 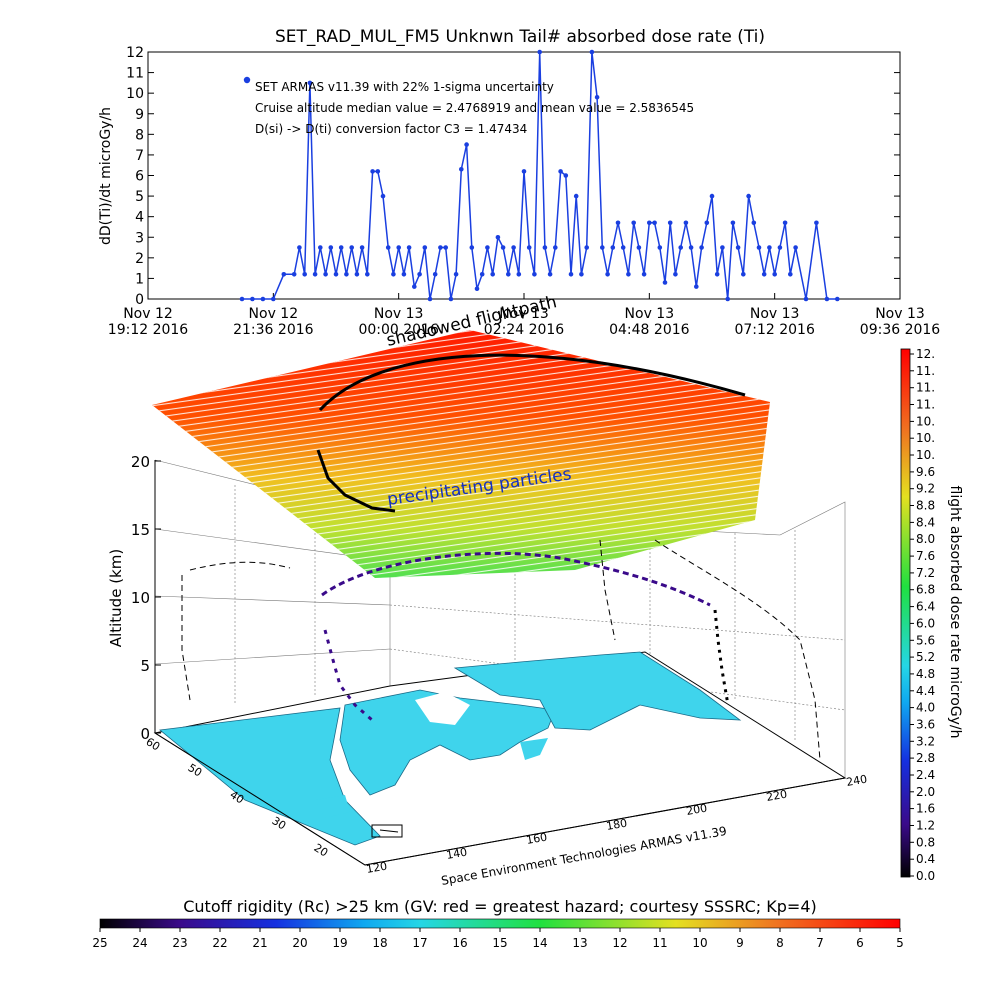 What do you see at coordinates (925, 573) in the screenshot?
I see `colorbar-tick-label: 7.2` at bounding box center [925, 573].